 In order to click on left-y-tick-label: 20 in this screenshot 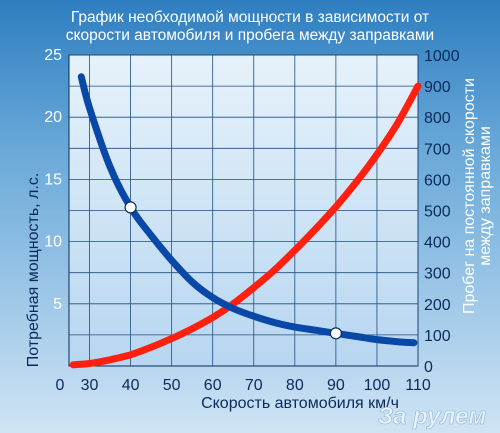, I will do `click(53, 117)`.